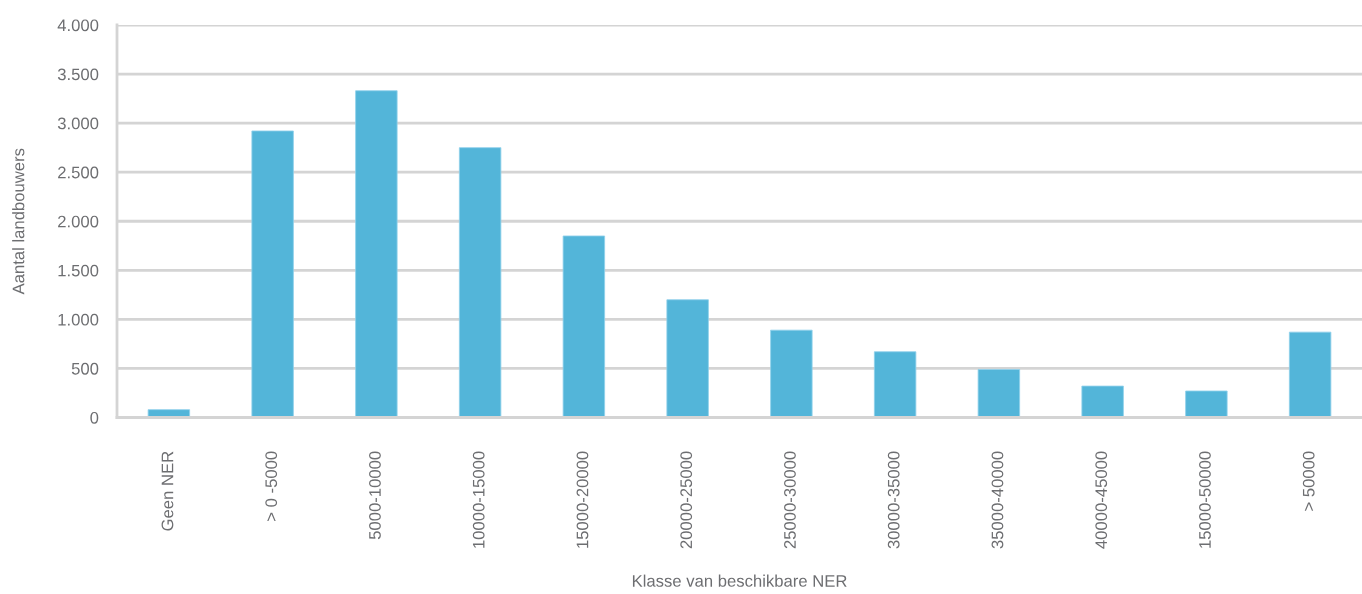  What do you see at coordinates (167, 491) in the screenshot?
I see `x-tick-label: Geen NER` at bounding box center [167, 491].